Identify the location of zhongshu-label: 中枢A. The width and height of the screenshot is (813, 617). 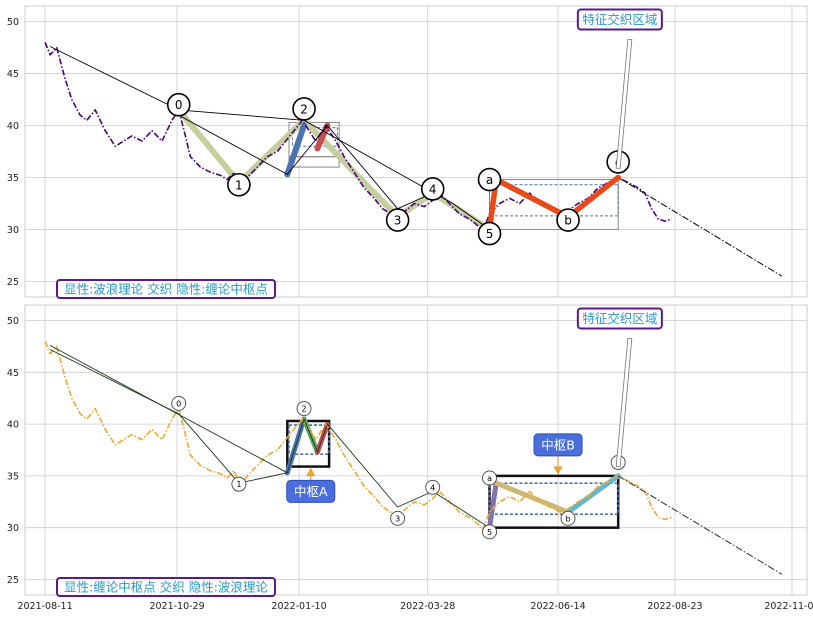
(311, 491).